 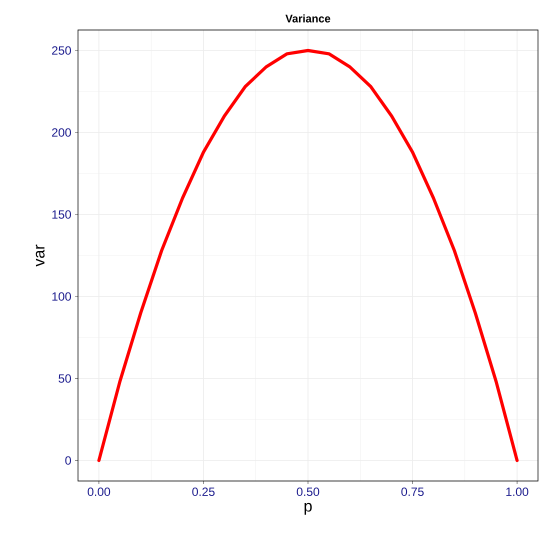 I want to click on x-tick-label: 0.50, so click(x=308, y=492).